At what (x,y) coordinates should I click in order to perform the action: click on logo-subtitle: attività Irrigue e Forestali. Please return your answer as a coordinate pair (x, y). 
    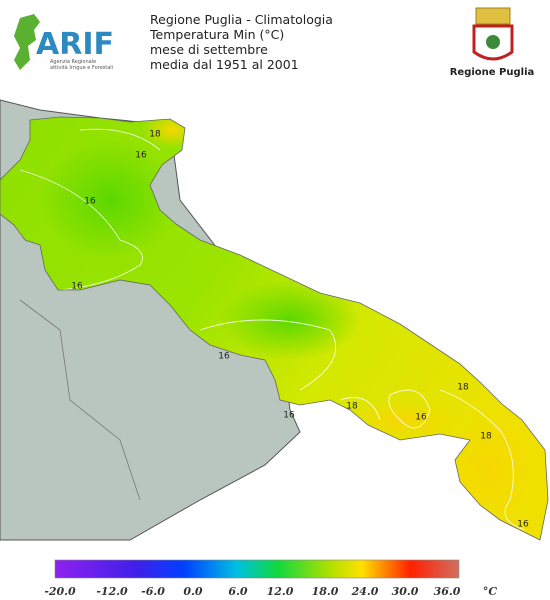
    Looking at the image, I should click on (81, 67).